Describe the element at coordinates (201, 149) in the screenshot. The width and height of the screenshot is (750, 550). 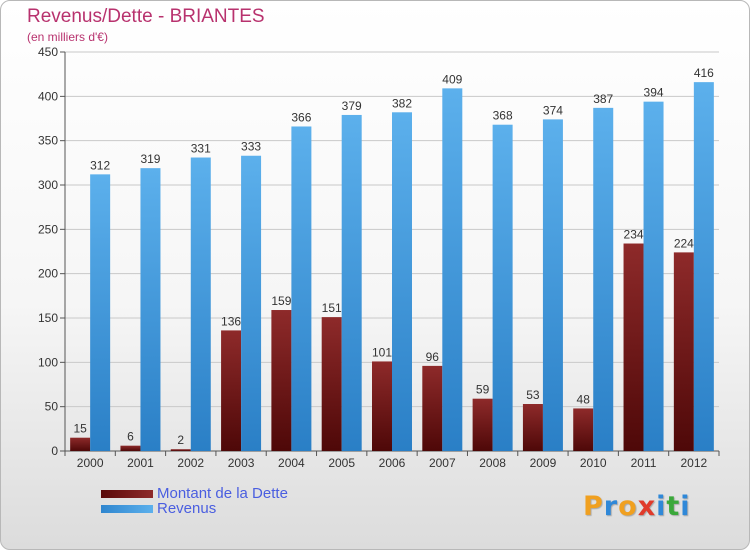
I see `data-label-revenus: 331` at that location.